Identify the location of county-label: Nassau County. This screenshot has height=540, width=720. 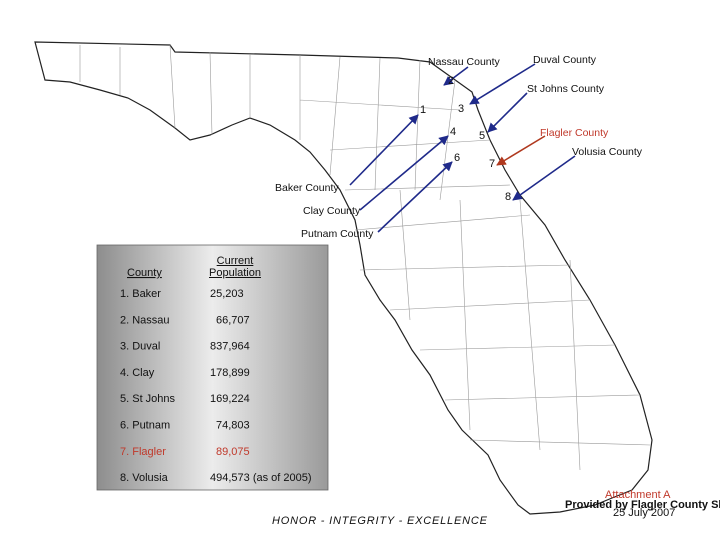
(464, 62).